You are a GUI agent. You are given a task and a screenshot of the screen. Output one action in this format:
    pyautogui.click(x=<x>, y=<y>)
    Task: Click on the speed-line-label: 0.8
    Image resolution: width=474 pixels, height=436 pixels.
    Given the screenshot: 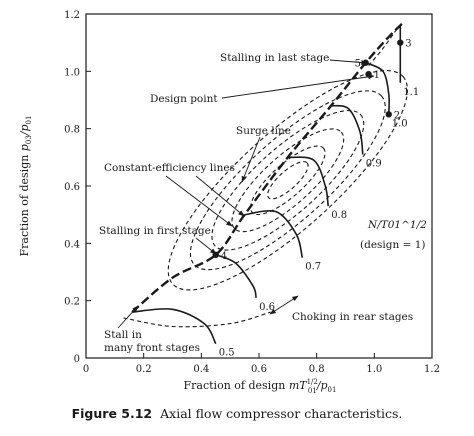 What is the action you would take?
    pyautogui.click(x=339, y=215)
    